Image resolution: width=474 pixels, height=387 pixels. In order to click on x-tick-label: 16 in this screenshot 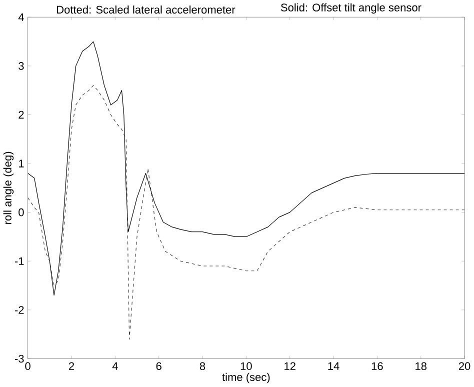, I will do `click(377, 366)`.